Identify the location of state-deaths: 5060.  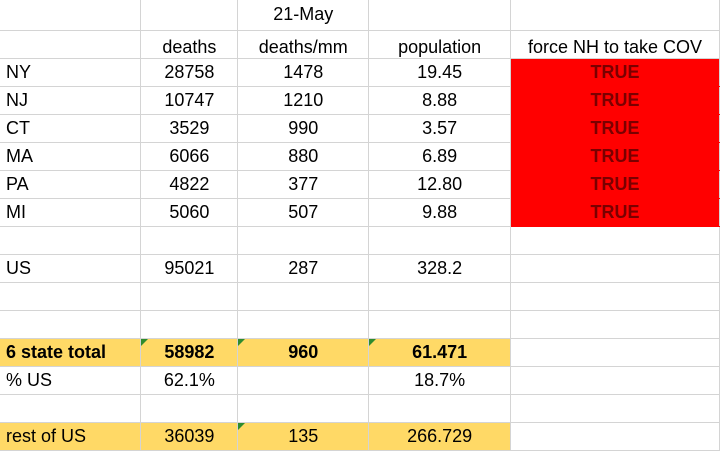
(189, 212).